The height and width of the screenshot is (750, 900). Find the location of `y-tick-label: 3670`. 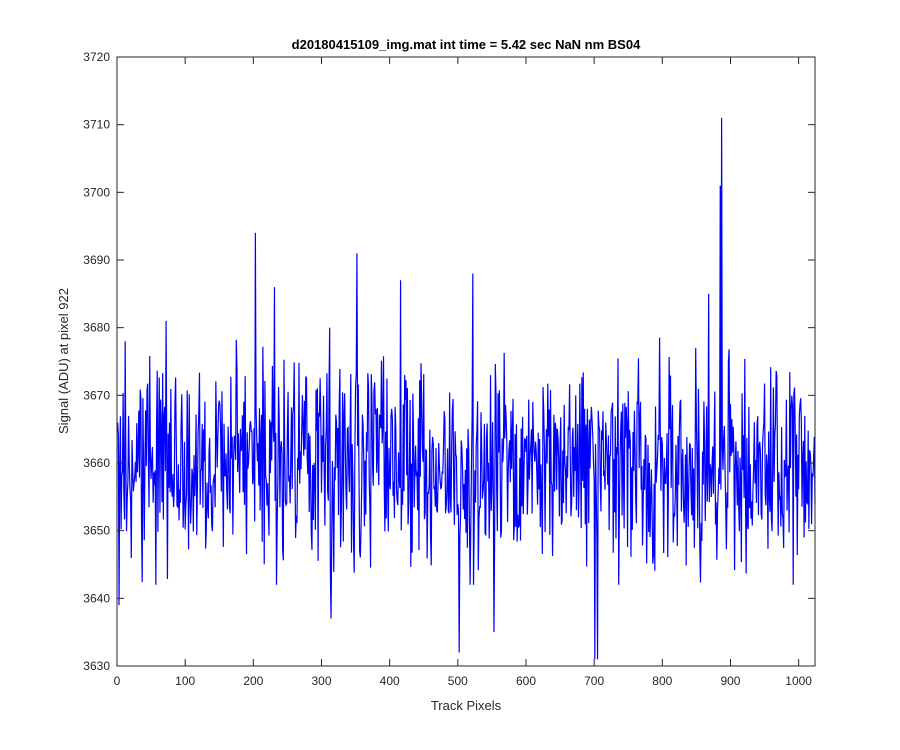

y-tick-label: 3670 is located at coordinates (96, 395).